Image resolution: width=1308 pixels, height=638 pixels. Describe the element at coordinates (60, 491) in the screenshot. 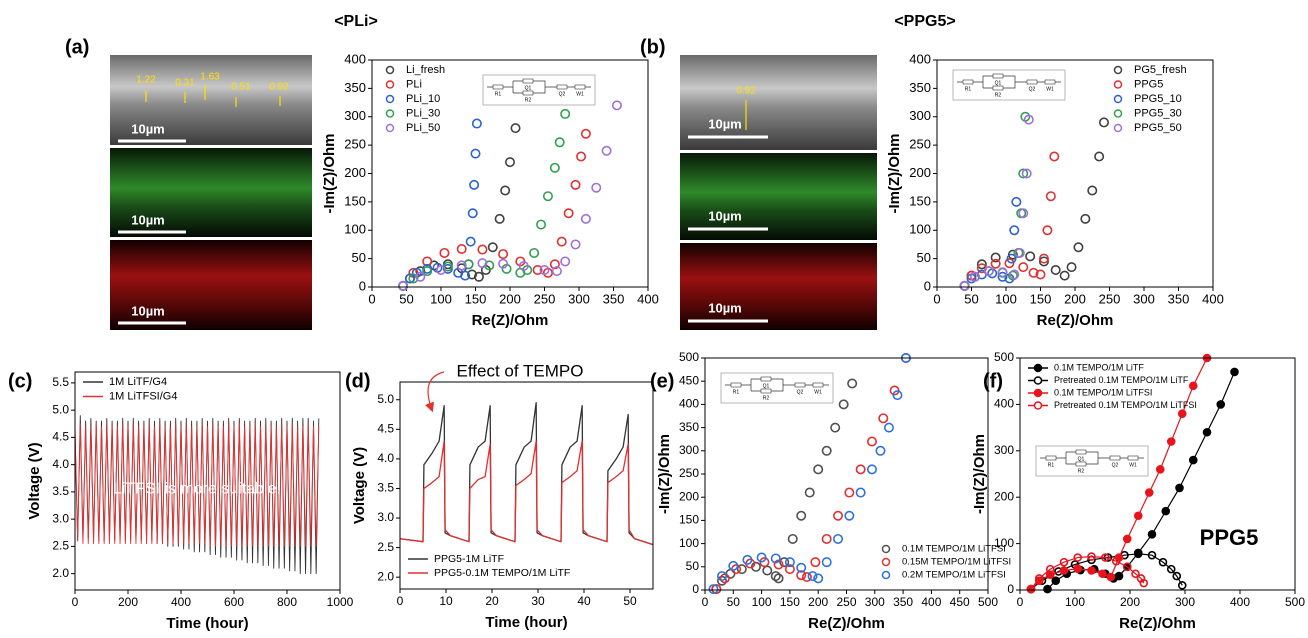

I see `y-tick-label: 3.5` at that location.